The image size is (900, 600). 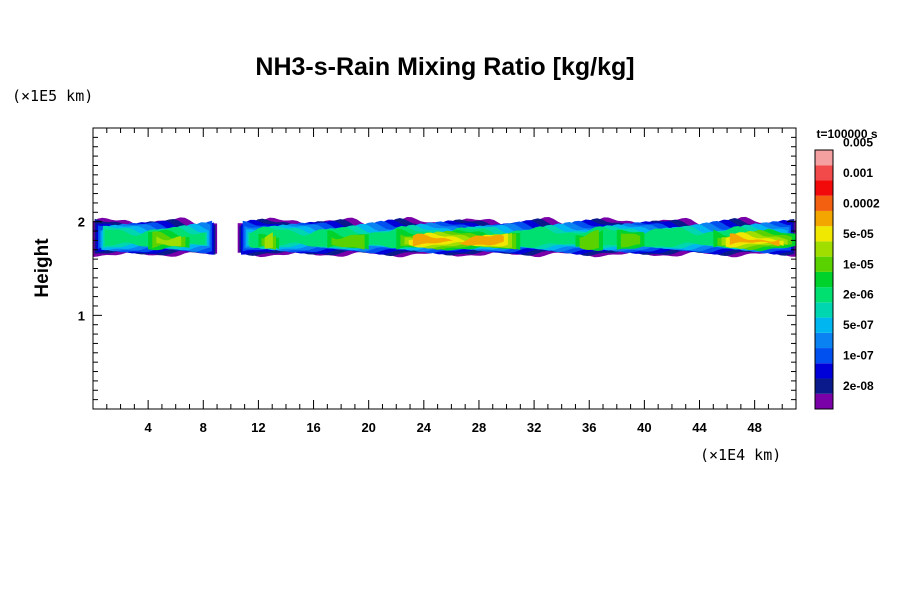 I want to click on y-tick-label: 1, so click(x=81, y=315).